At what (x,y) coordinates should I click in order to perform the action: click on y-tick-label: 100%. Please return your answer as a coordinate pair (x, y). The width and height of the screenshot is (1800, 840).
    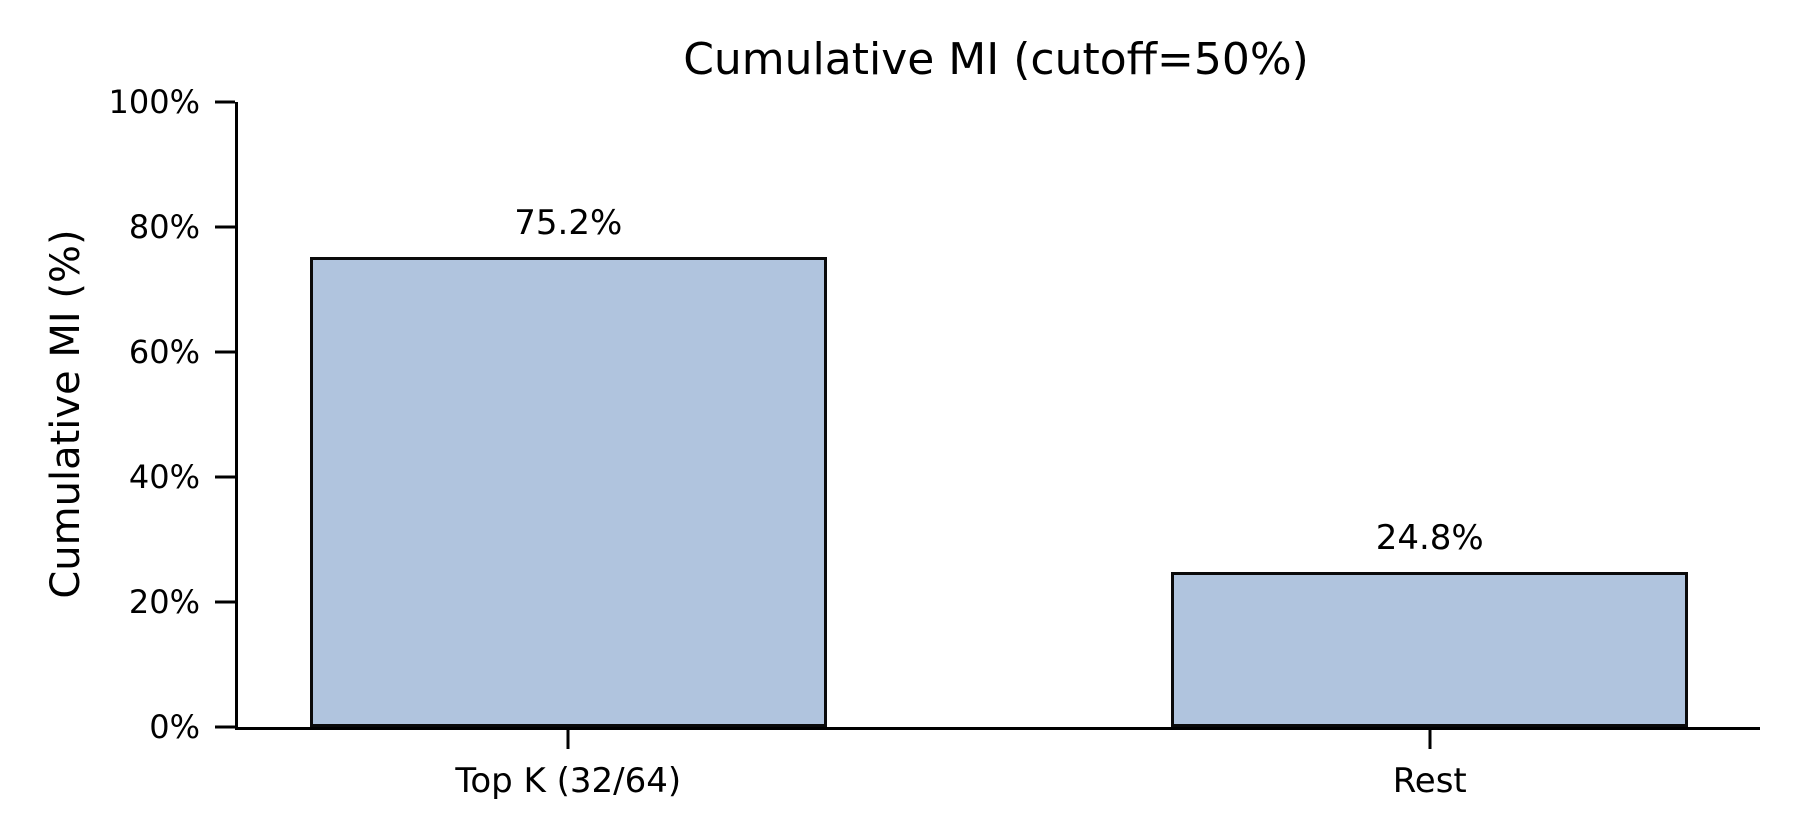
    Looking at the image, I should click on (154, 102).